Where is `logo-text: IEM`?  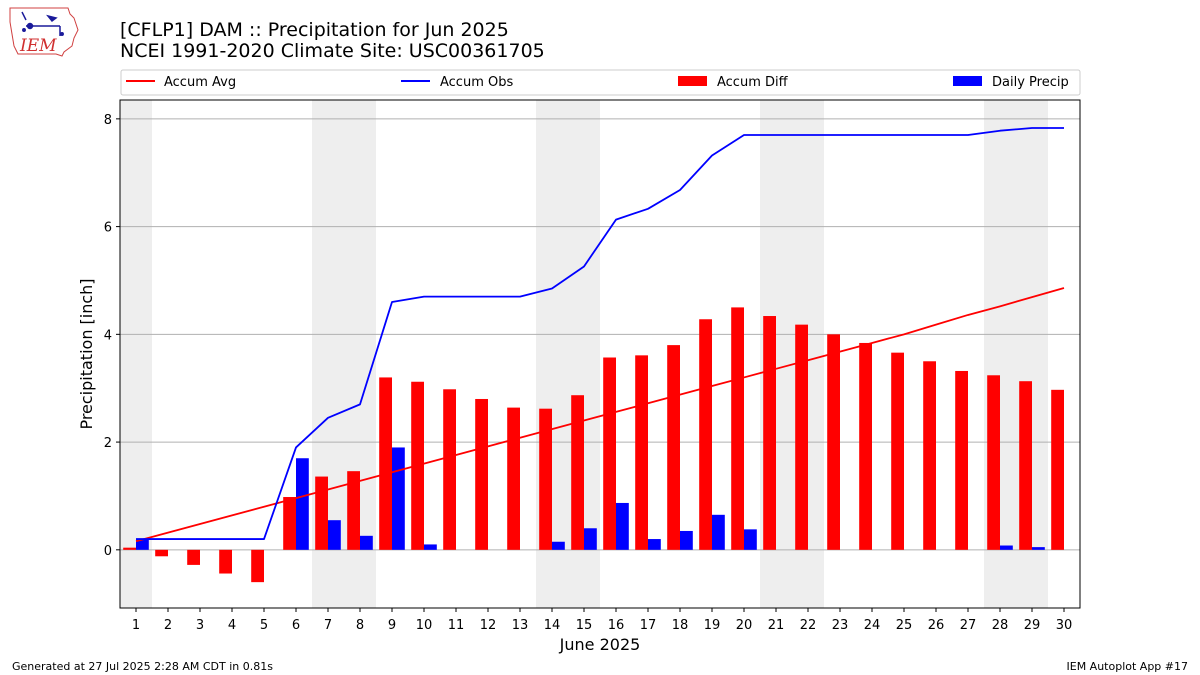
logo-text: IEM is located at coordinates (38, 46).